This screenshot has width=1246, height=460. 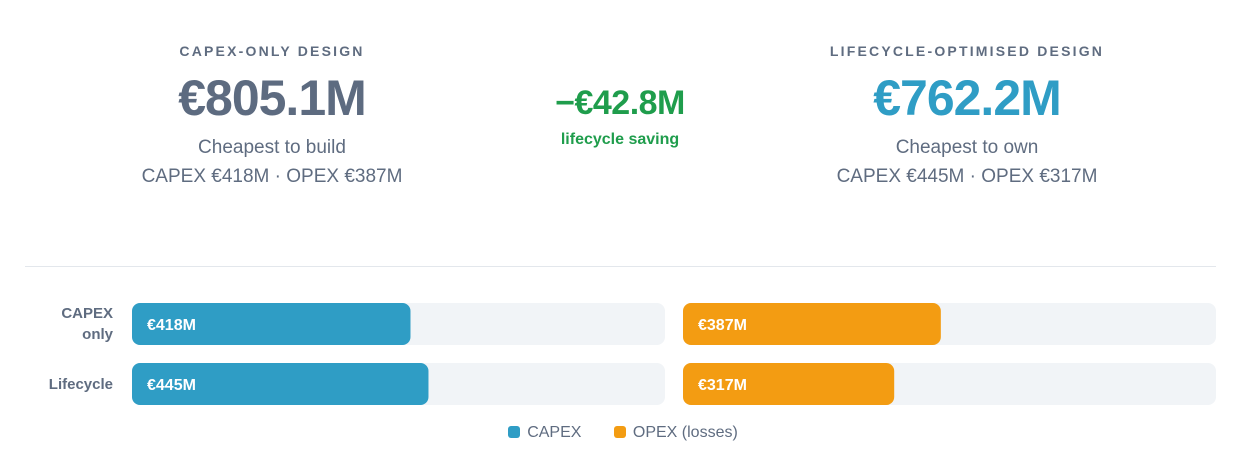 I want to click on saving-delta: −€42.8M, so click(x=620, y=103).